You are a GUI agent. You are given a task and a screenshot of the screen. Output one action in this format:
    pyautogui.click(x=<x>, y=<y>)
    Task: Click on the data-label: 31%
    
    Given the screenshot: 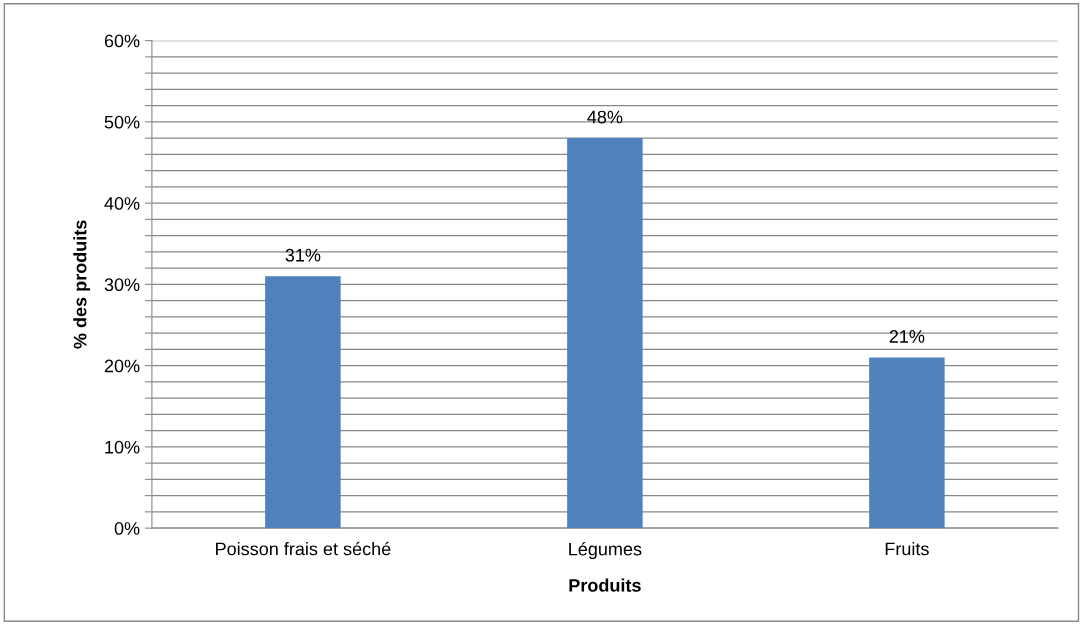 What is the action you would take?
    pyautogui.click(x=303, y=255)
    